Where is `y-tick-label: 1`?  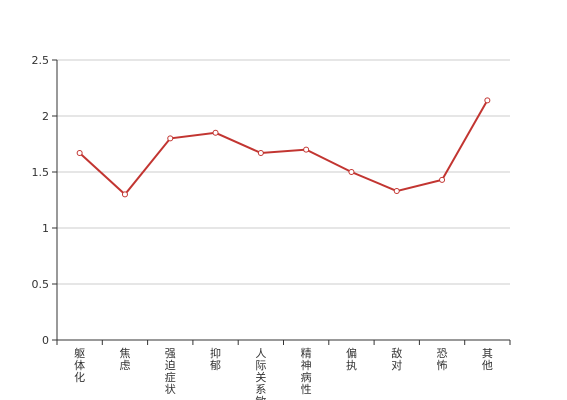 y-tick-label: 1 is located at coordinates (45, 228).